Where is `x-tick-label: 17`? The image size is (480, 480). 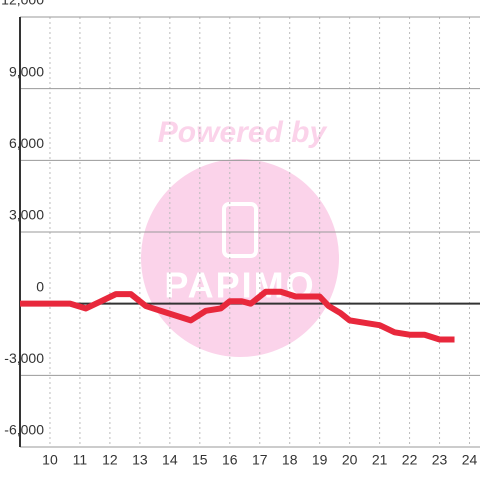
x-tick-label: 17 is located at coordinates (260, 460).